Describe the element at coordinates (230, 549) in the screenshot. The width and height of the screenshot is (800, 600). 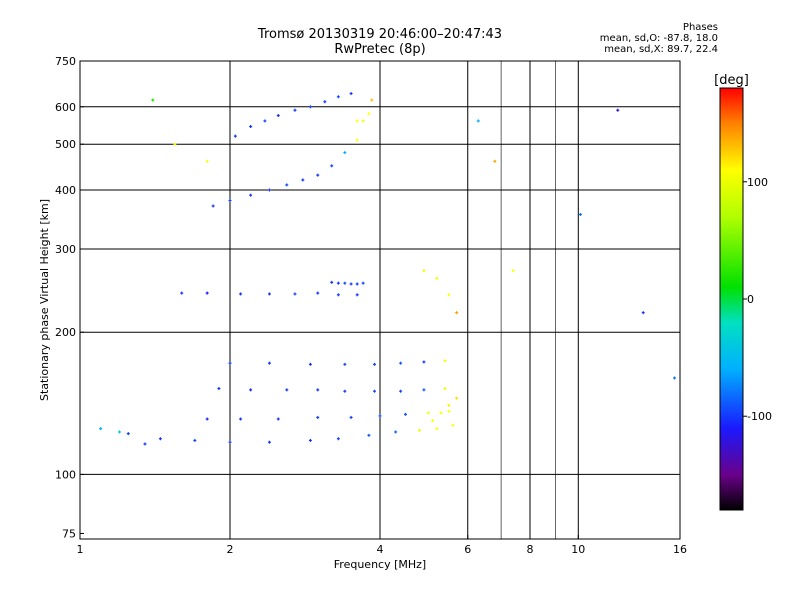
I see `x-tick-label: 2` at that location.